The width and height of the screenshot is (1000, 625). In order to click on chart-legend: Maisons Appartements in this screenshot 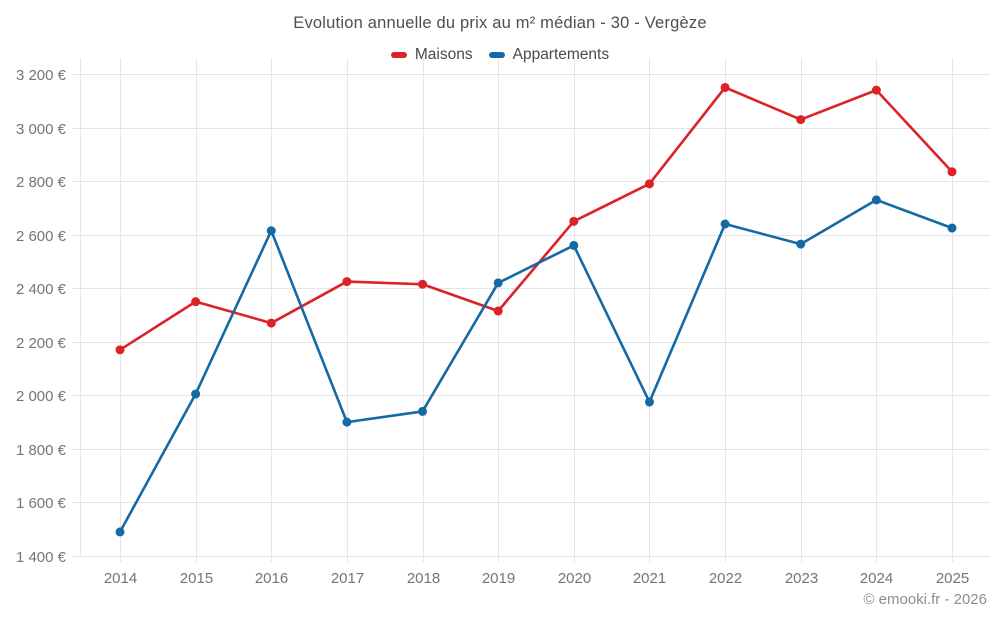, I will do `click(500, 55)`.